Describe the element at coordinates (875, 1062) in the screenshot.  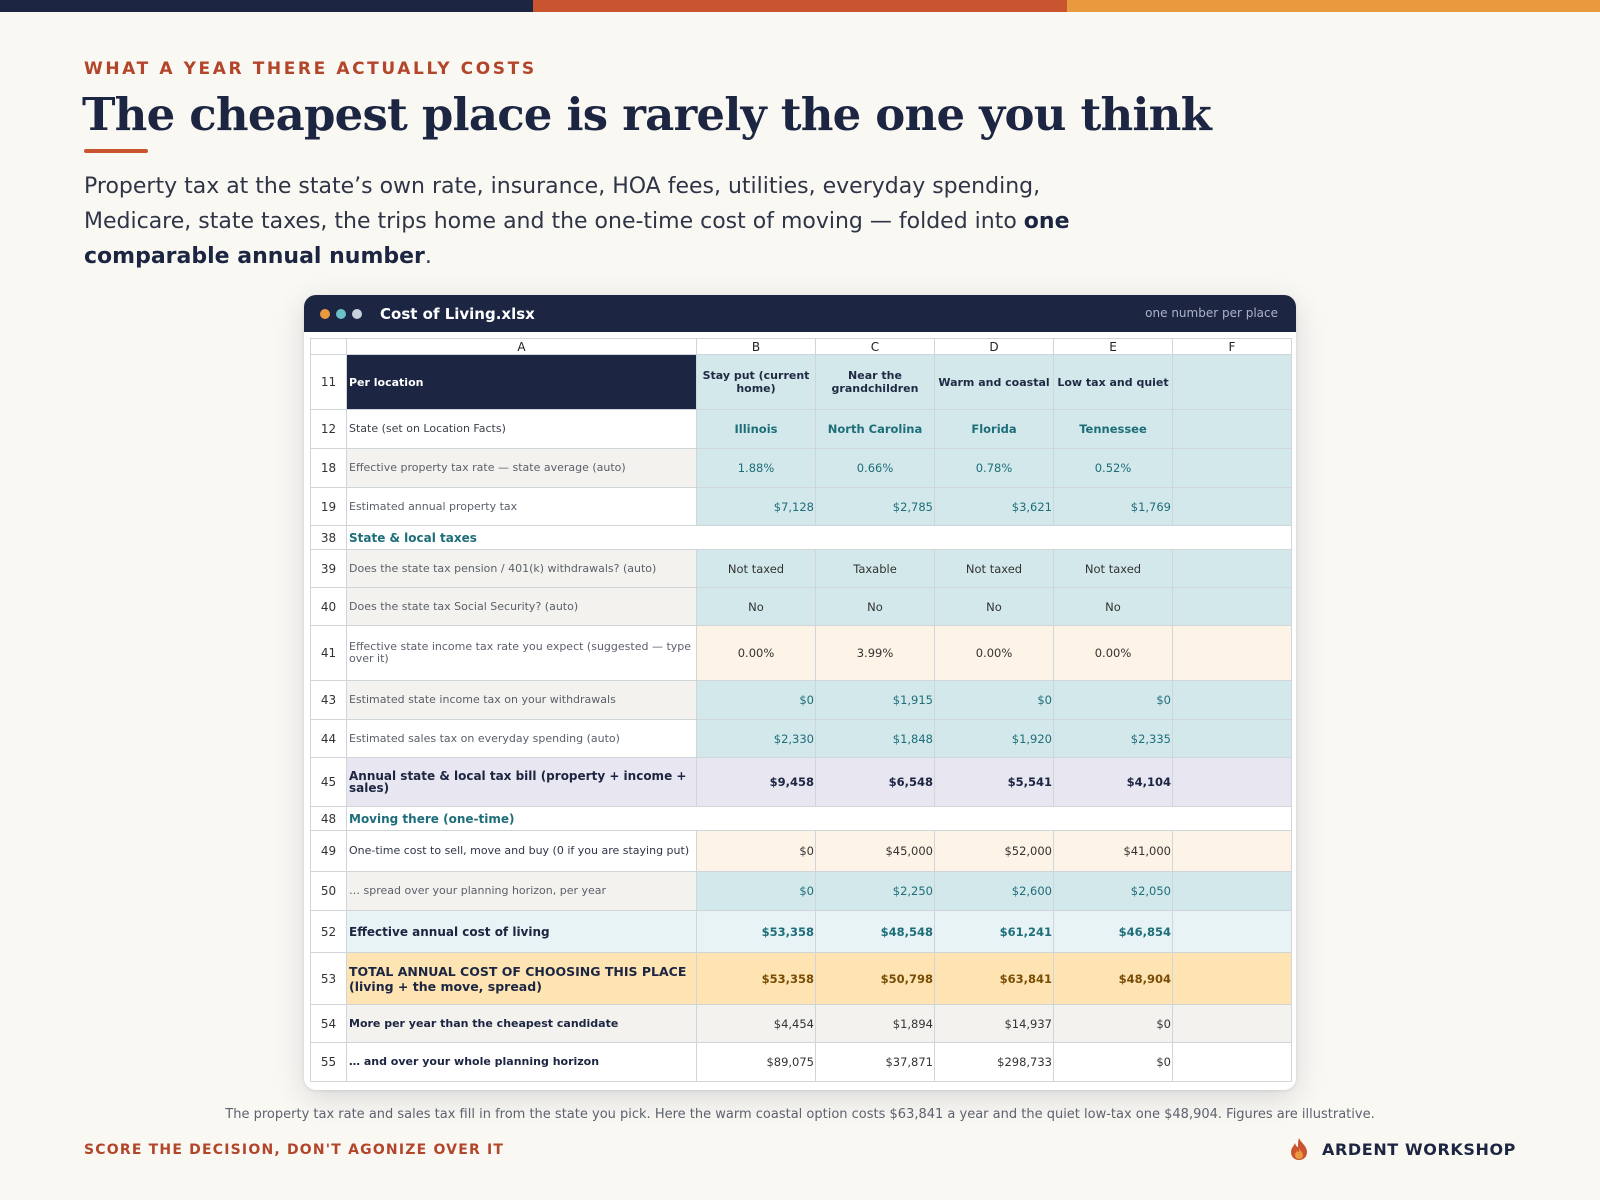
I see `cell-c: $37,871` at that location.